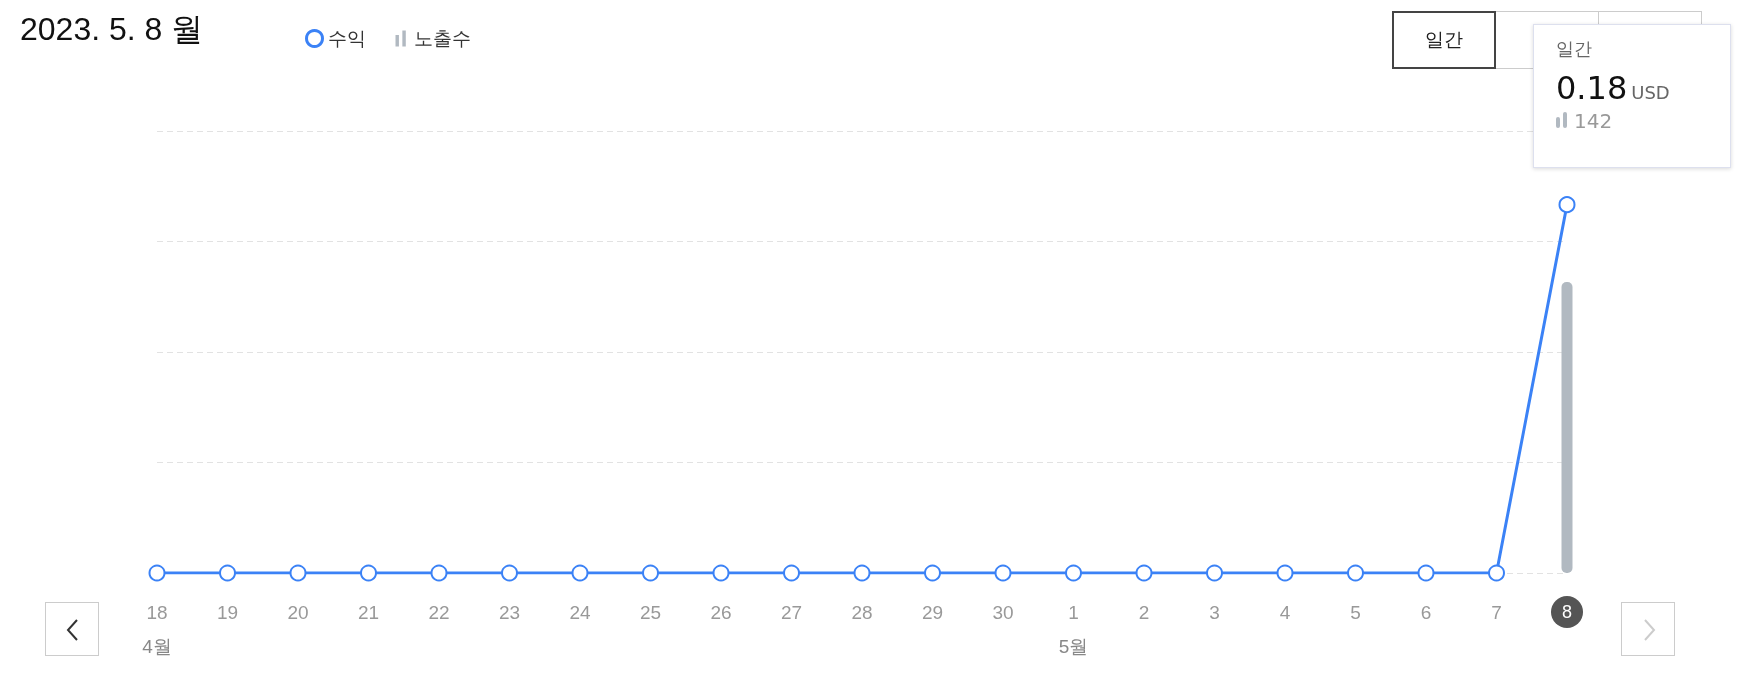 Image resolution: width=1746 pixels, height=676 pixels. What do you see at coordinates (298, 612) in the screenshot?
I see `x-tick-label: 20` at bounding box center [298, 612].